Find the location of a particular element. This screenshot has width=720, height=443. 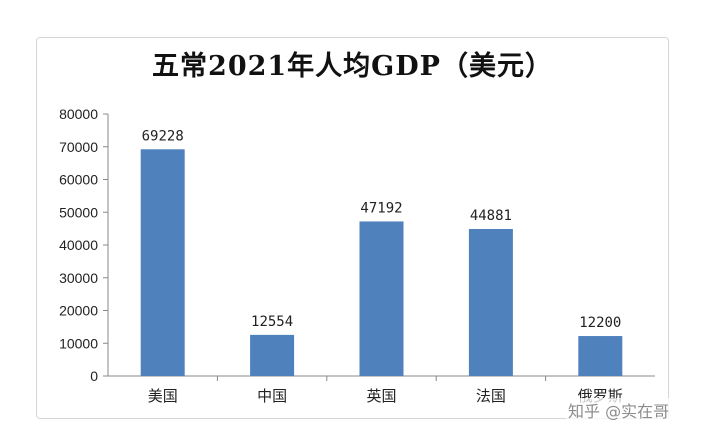

y-tick-label: 70000 is located at coordinates (78, 147).